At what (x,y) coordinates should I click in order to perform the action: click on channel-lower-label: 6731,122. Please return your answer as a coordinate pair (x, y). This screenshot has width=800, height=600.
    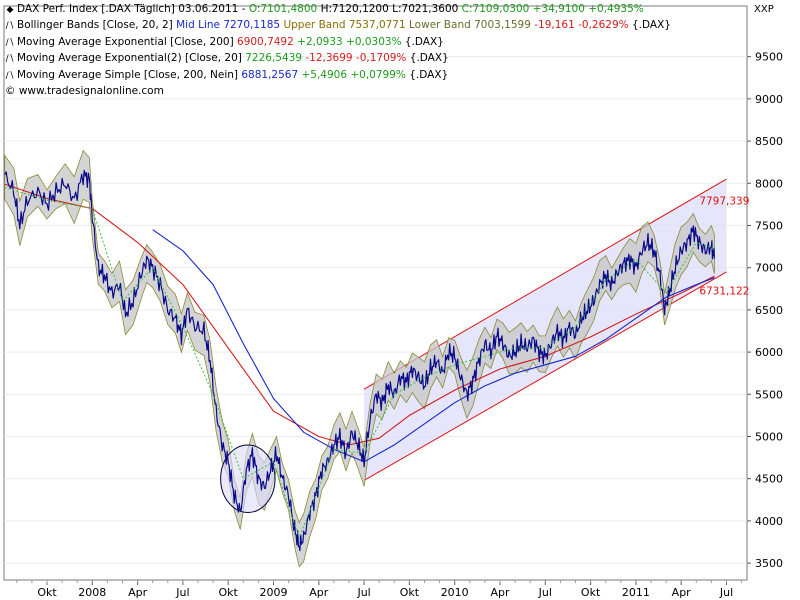
    Looking at the image, I should click on (724, 291).